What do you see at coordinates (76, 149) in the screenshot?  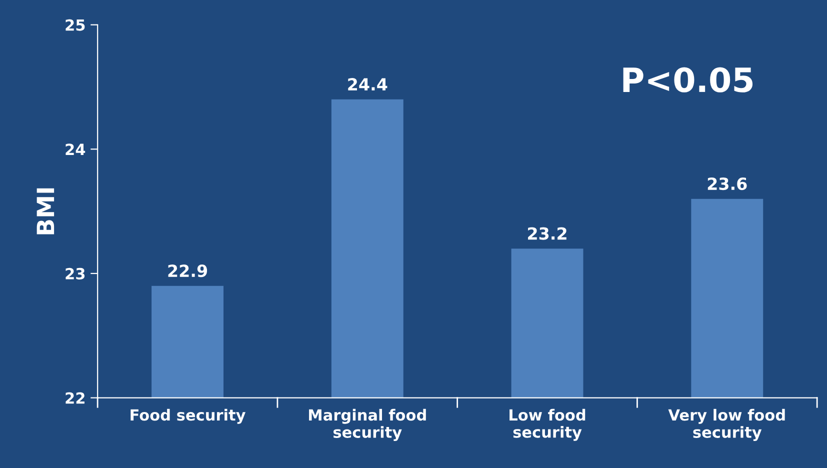 I see `y-tick-label: 24` at bounding box center [76, 149].